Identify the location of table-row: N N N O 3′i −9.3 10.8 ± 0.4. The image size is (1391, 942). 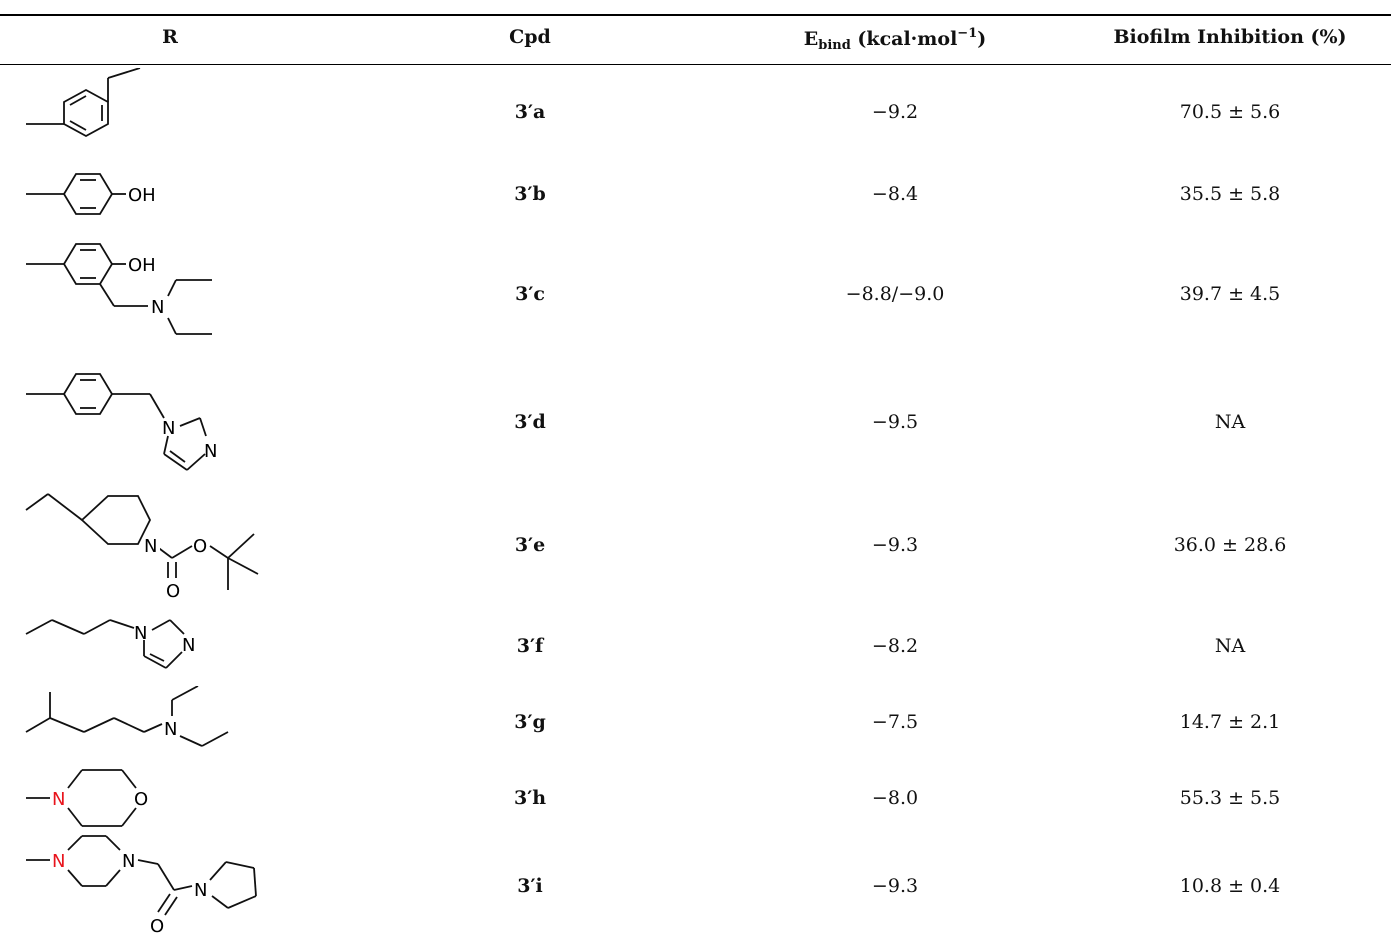
(695, 886).